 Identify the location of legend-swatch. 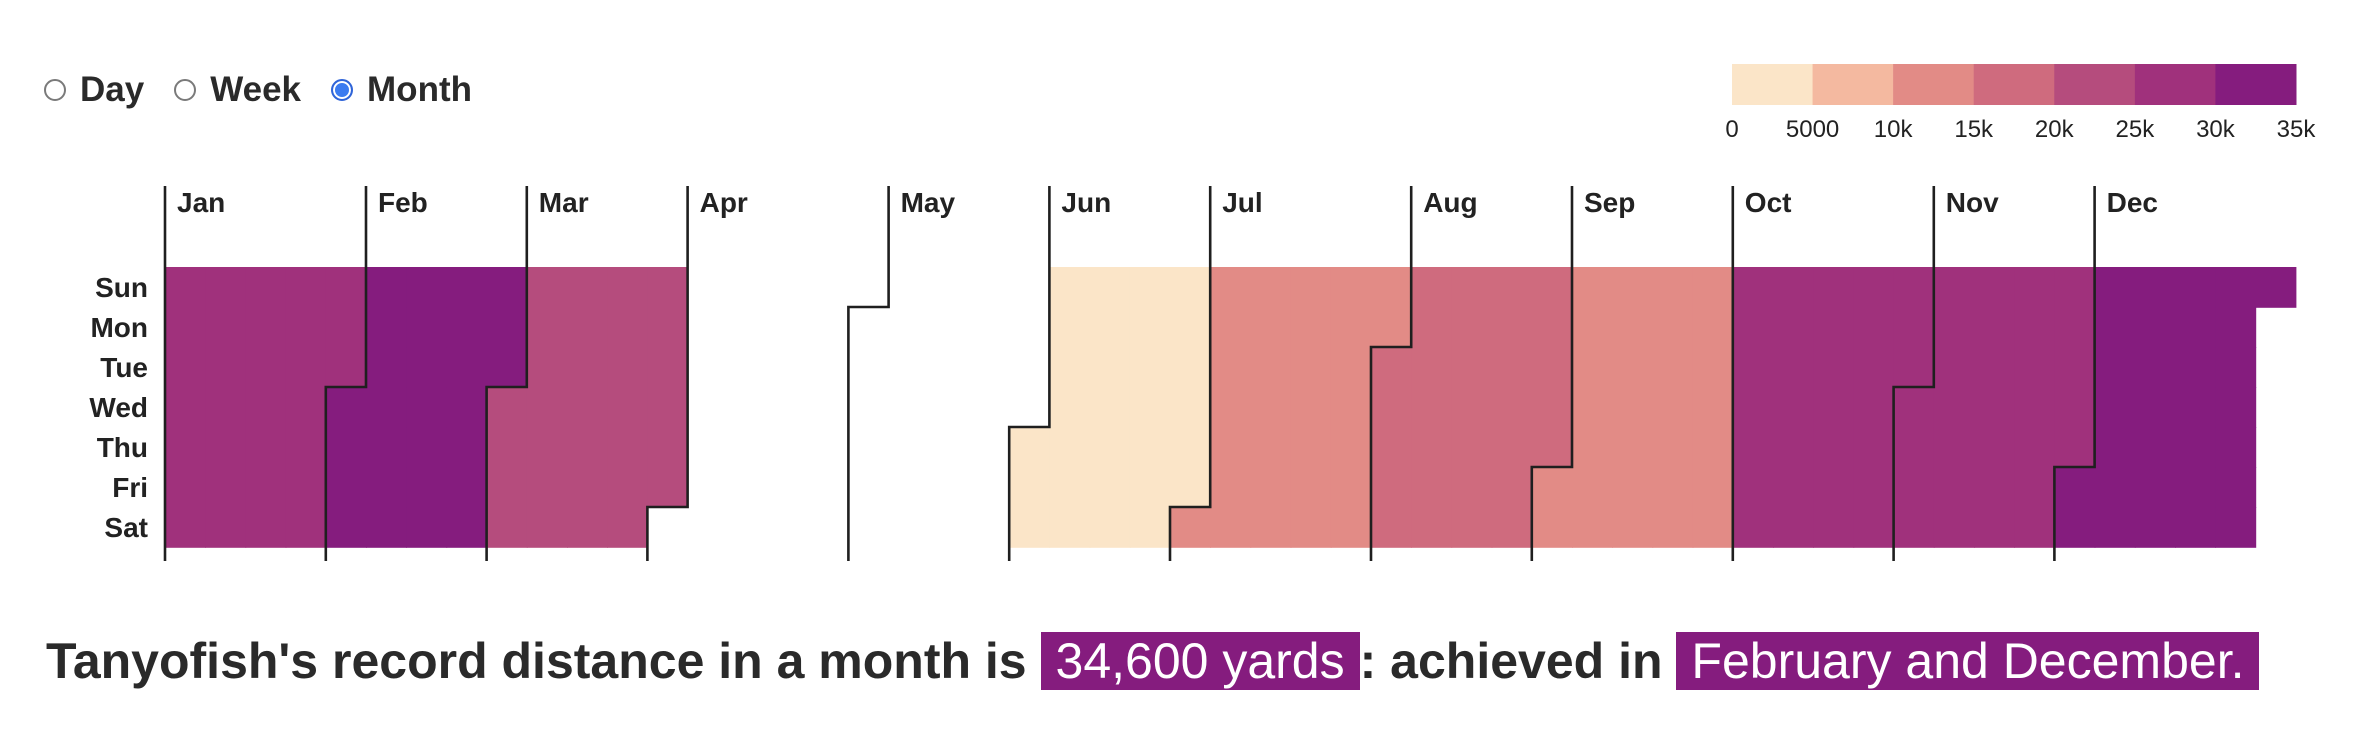
(2256, 84).